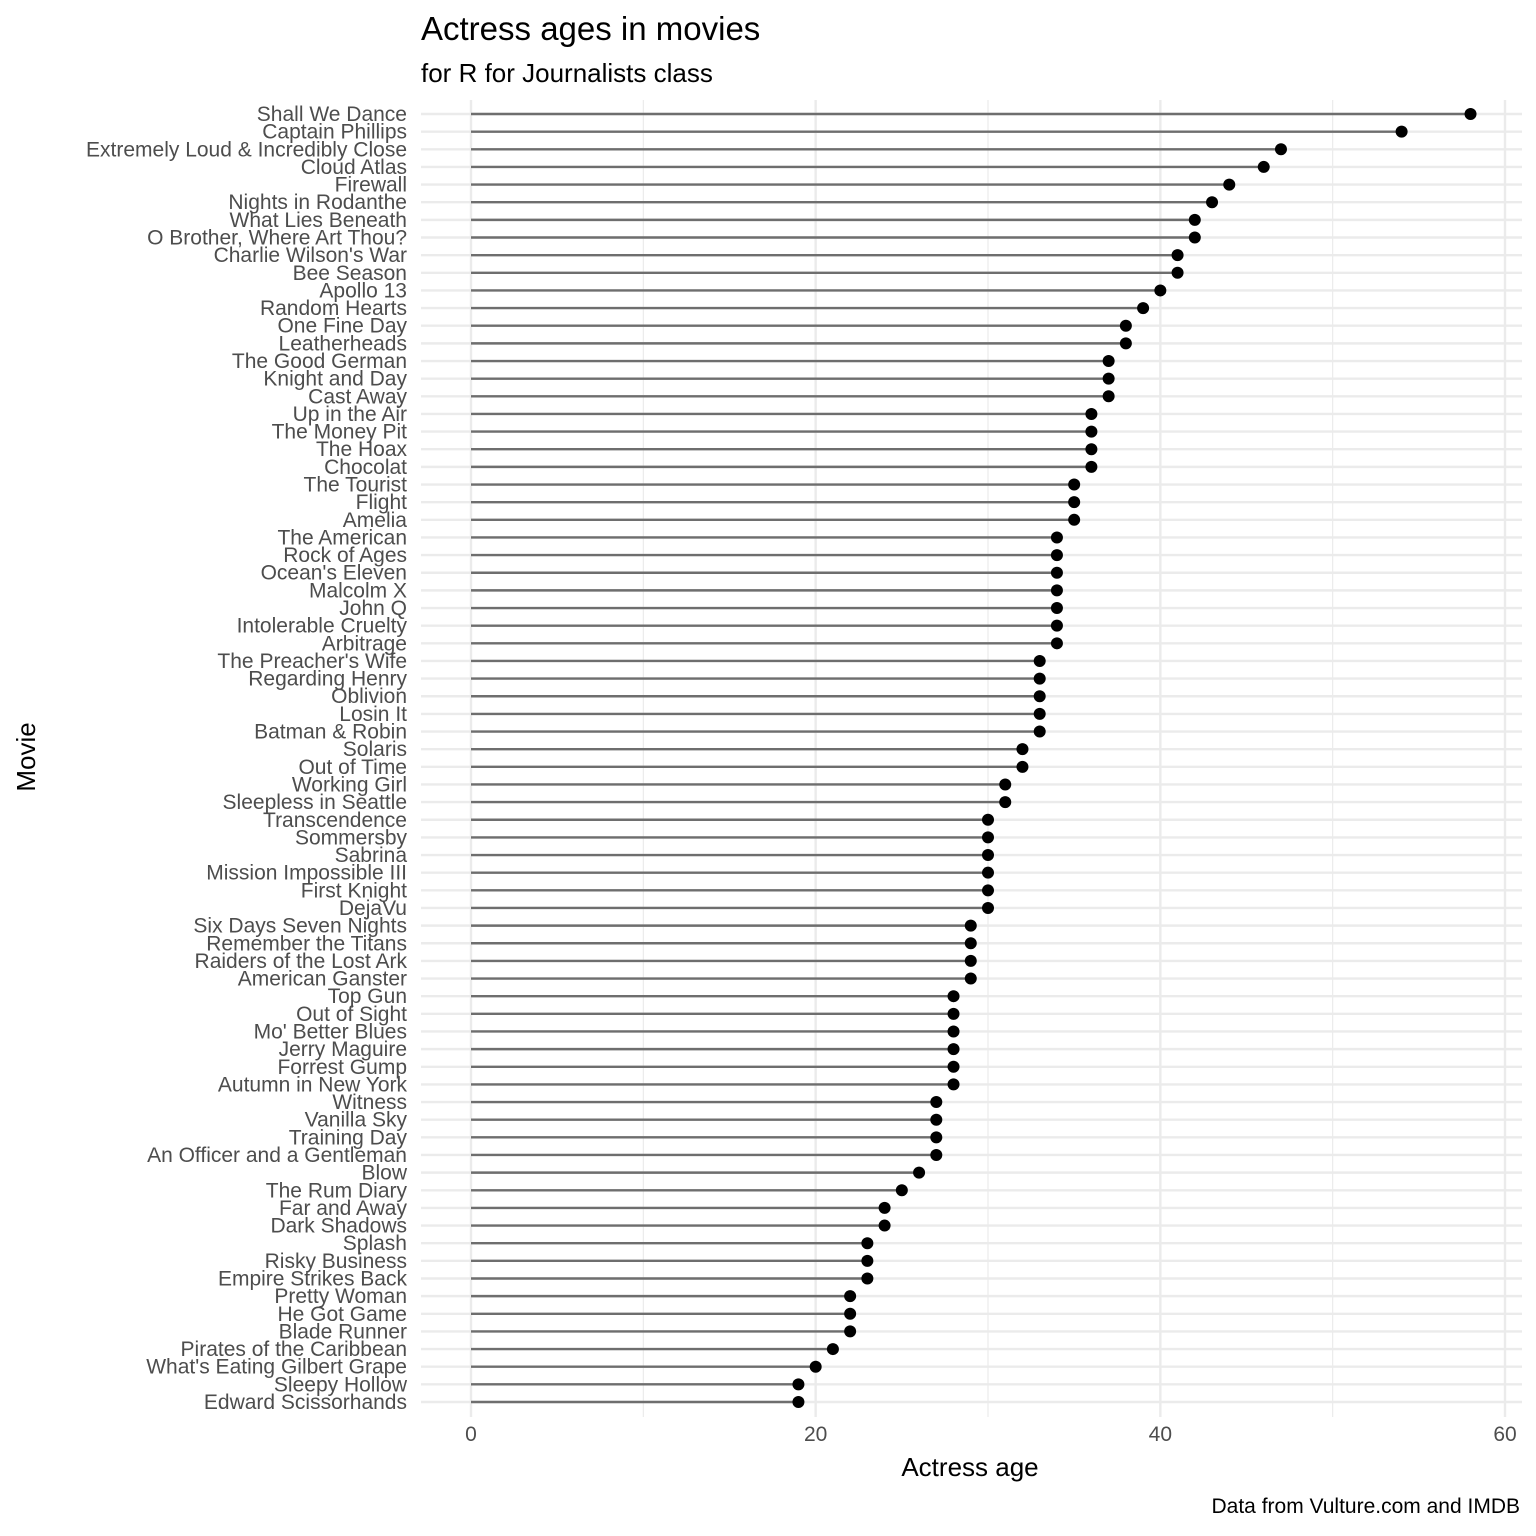  I want to click on y-tick-label: Cast Away, so click(357, 396).